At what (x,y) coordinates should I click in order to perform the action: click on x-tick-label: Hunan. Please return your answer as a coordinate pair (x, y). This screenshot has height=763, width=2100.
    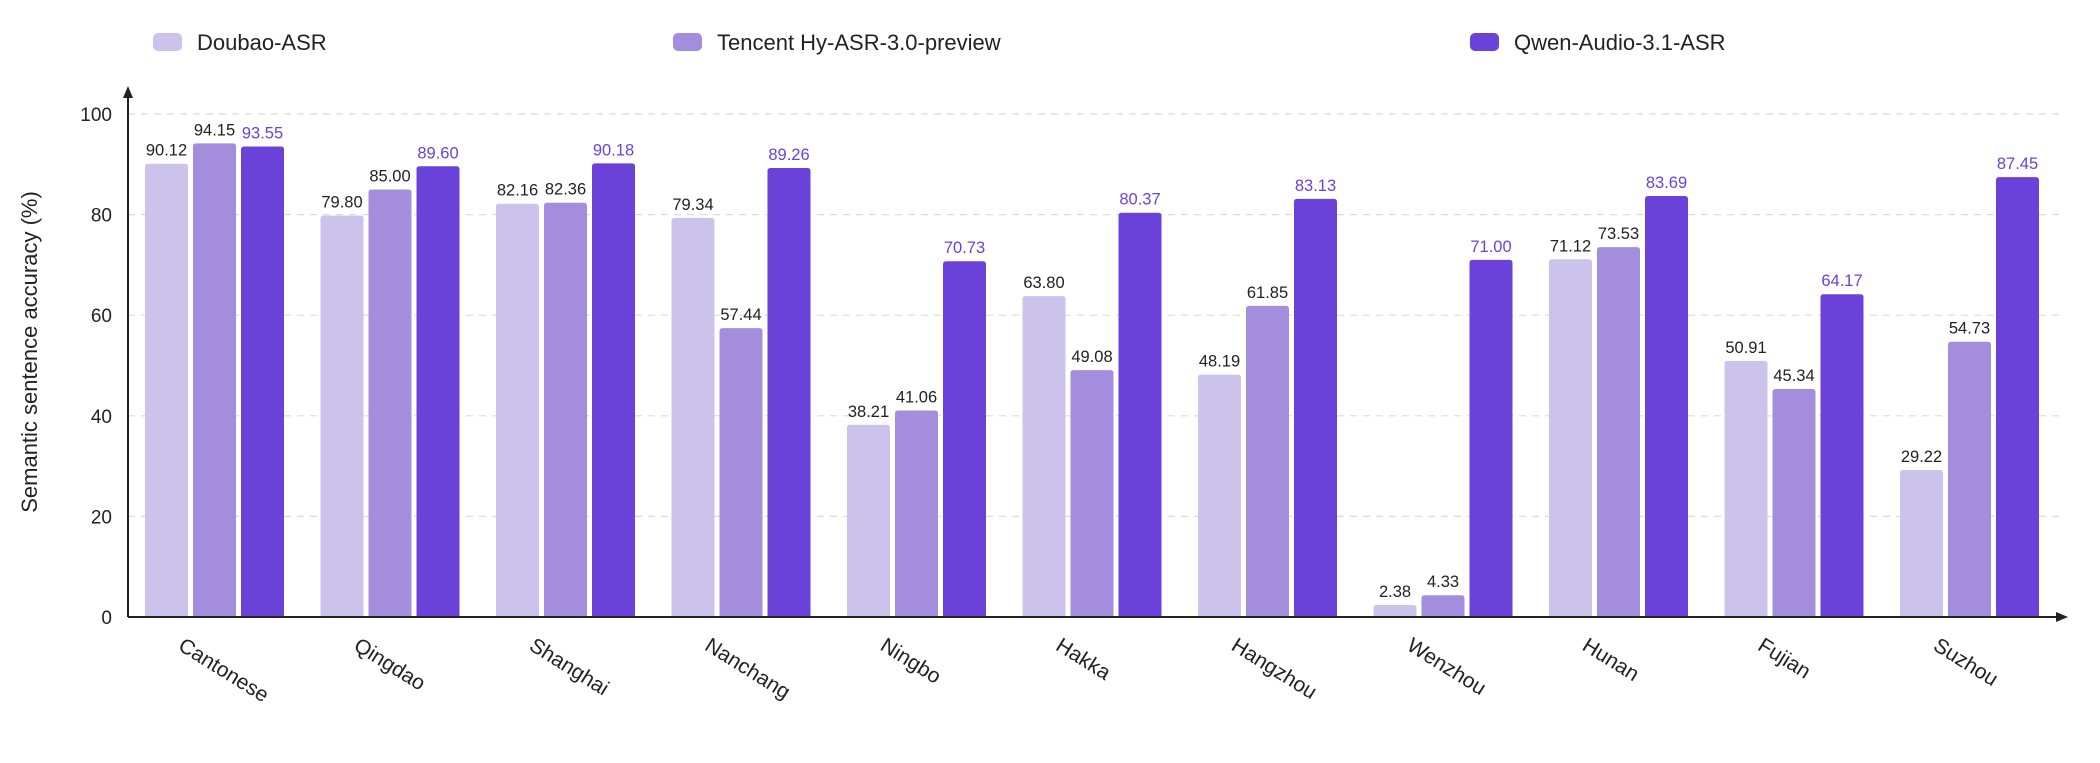
    Looking at the image, I should click on (1610, 660).